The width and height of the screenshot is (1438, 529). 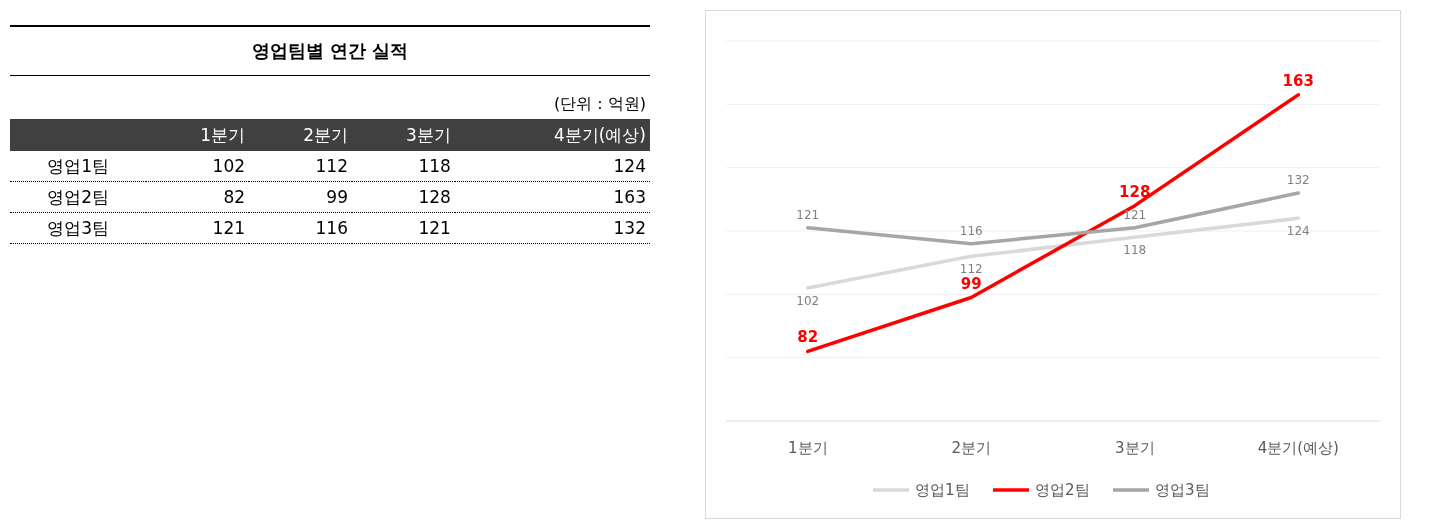 I want to click on text: 영업3팀, so click(x=78, y=228).